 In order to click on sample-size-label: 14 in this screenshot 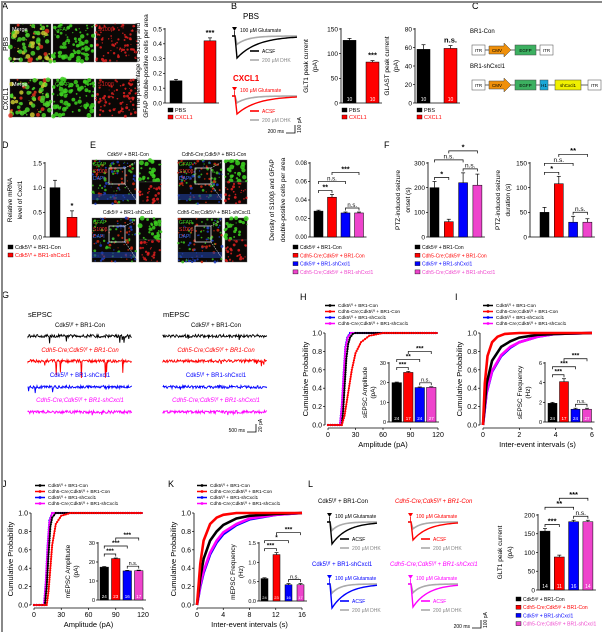, I will do `click(545, 587)`.